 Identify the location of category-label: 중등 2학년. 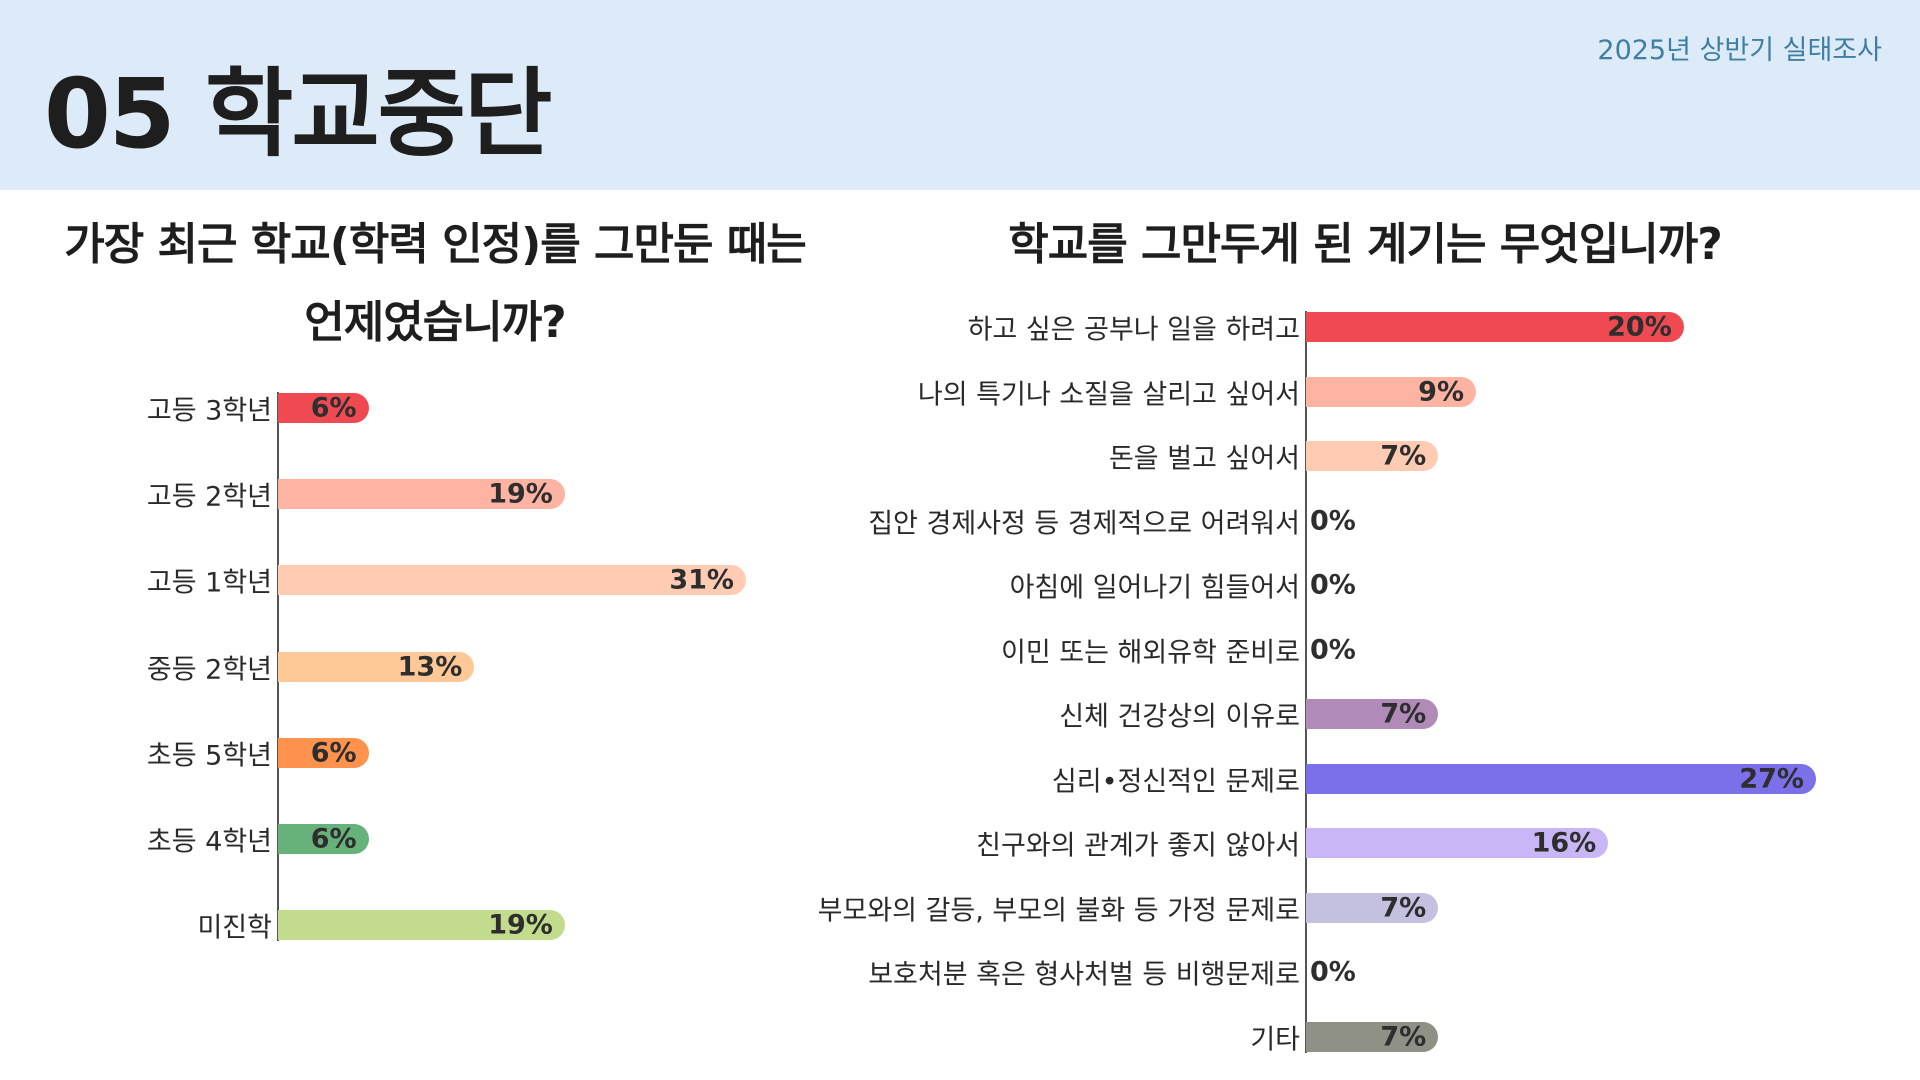
(209, 670).